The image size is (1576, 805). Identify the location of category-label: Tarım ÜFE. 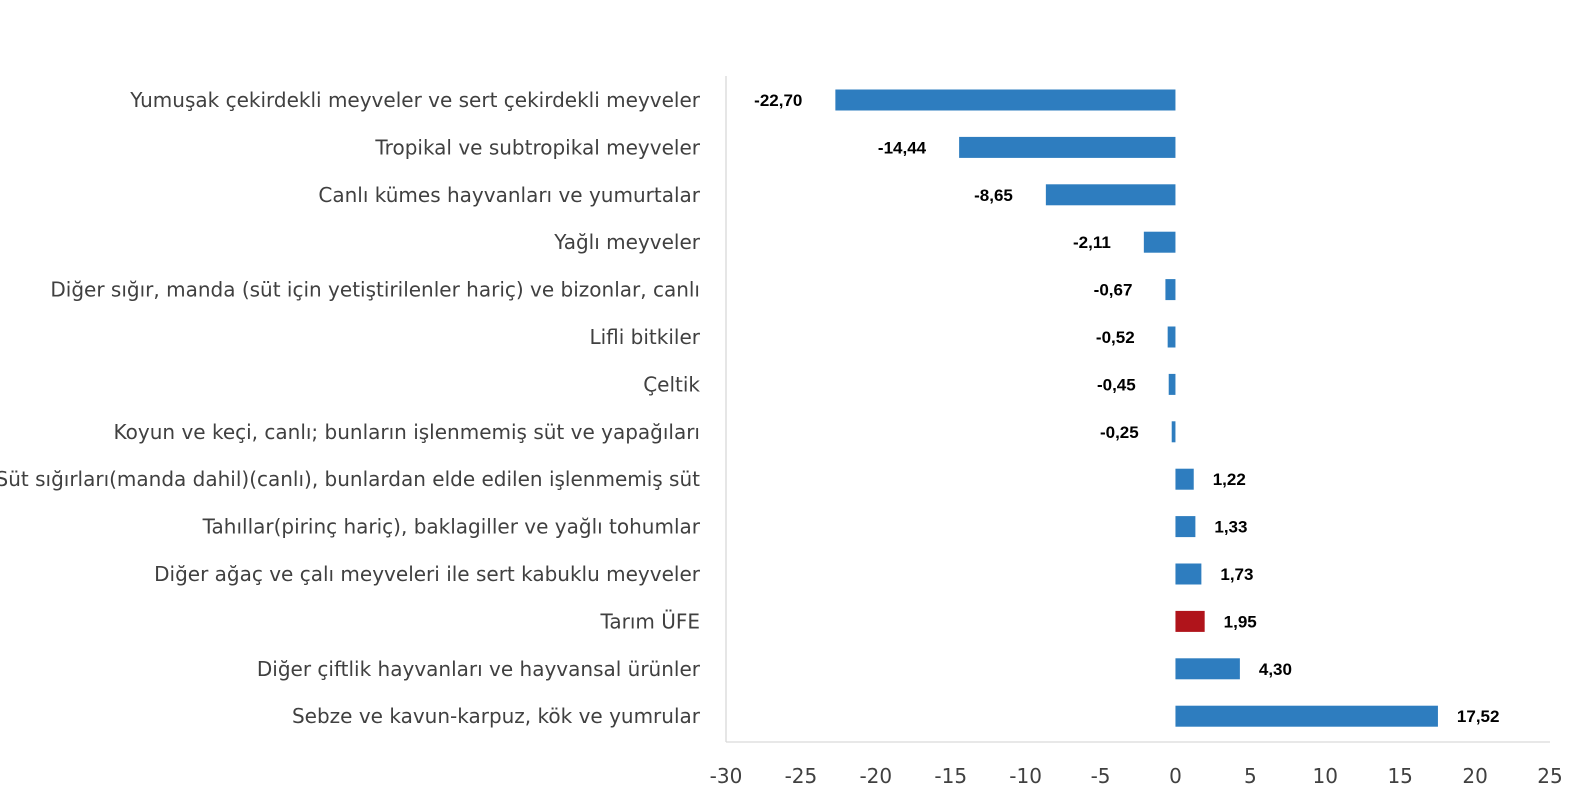
(649, 621).